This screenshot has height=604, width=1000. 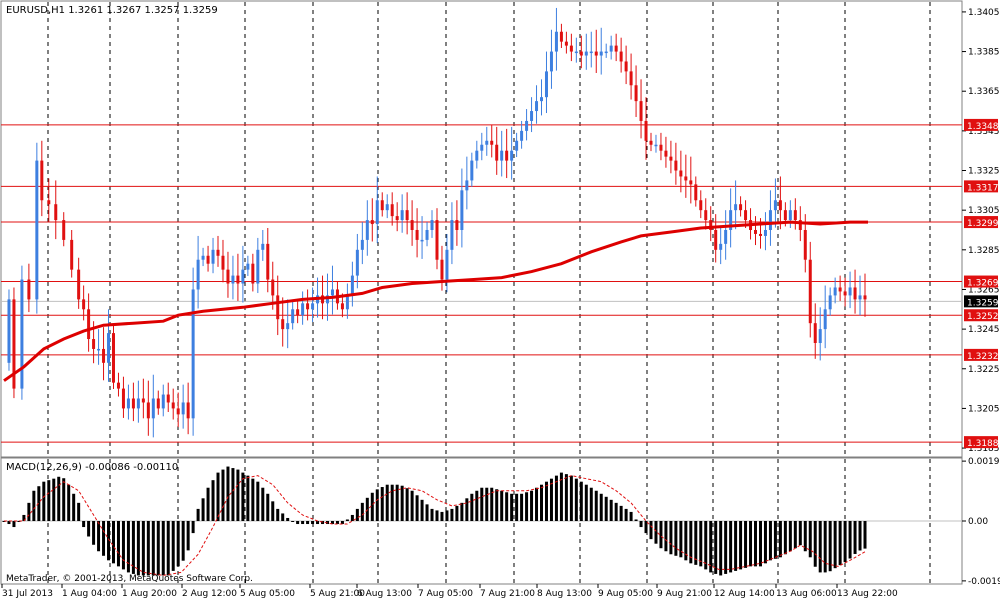 What do you see at coordinates (984, 409) in the screenshot?
I see `y-tick-label: 1.3205` at bounding box center [984, 409].